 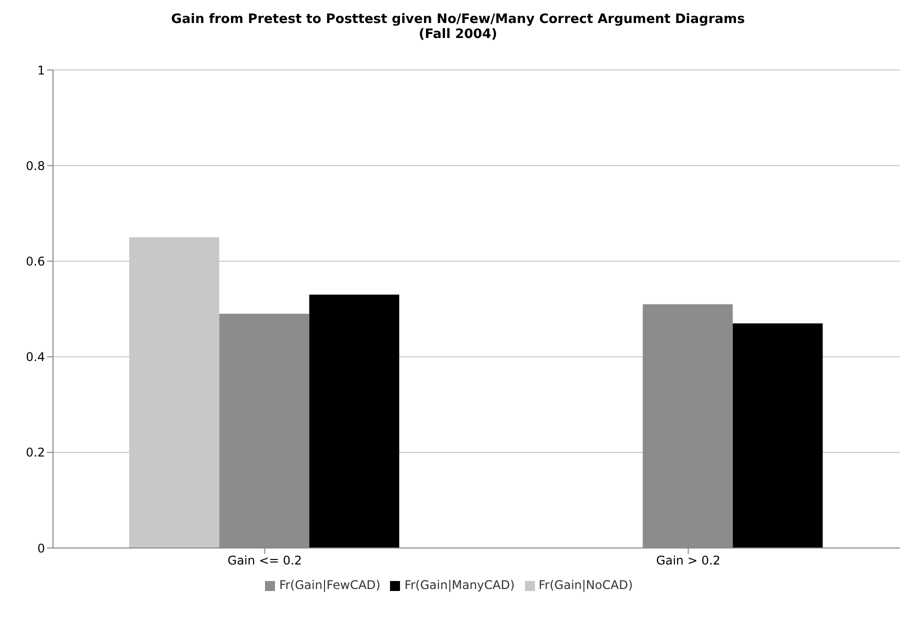 What do you see at coordinates (41, 548) in the screenshot?
I see `y-tick-label: 0` at bounding box center [41, 548].